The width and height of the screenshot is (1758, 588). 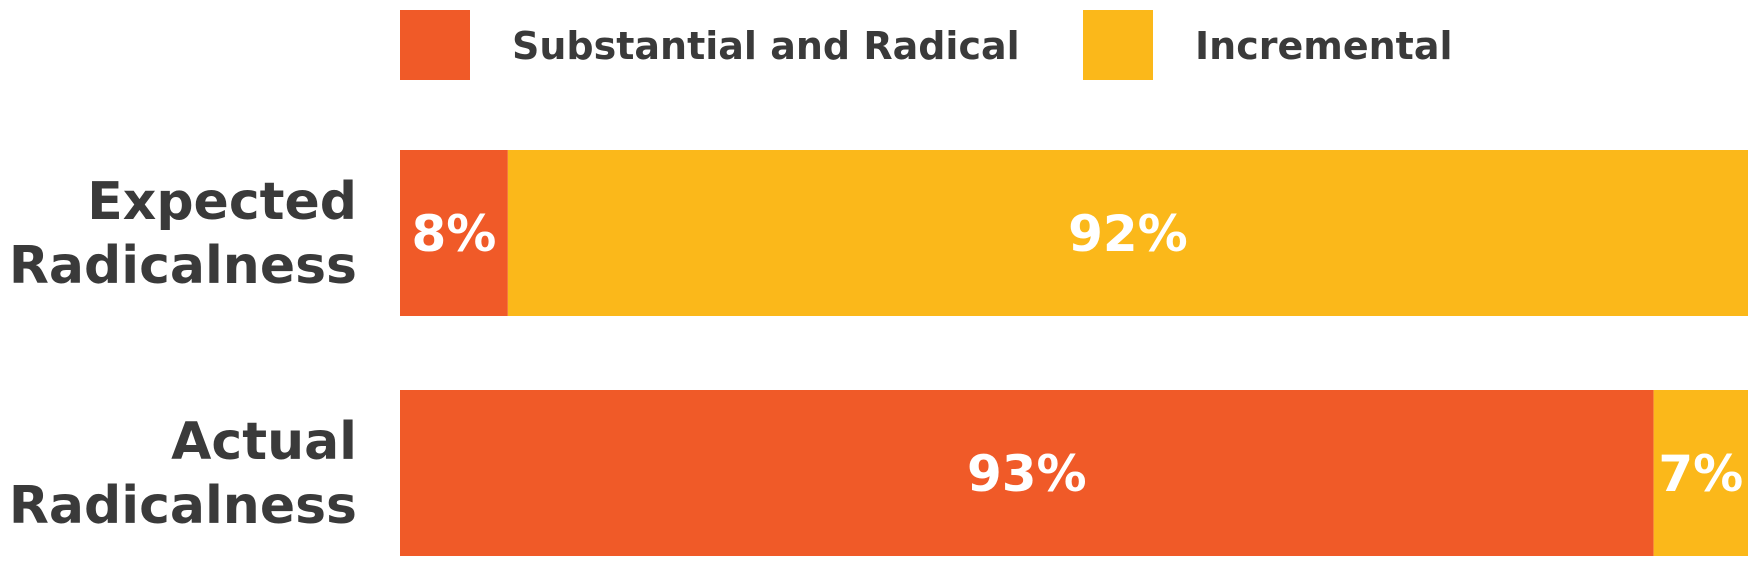 What do you see at coordinates (264, 442) in the screenshot?
I see `category-label-2-line-1: Actual` at bounding box center [264, 442].